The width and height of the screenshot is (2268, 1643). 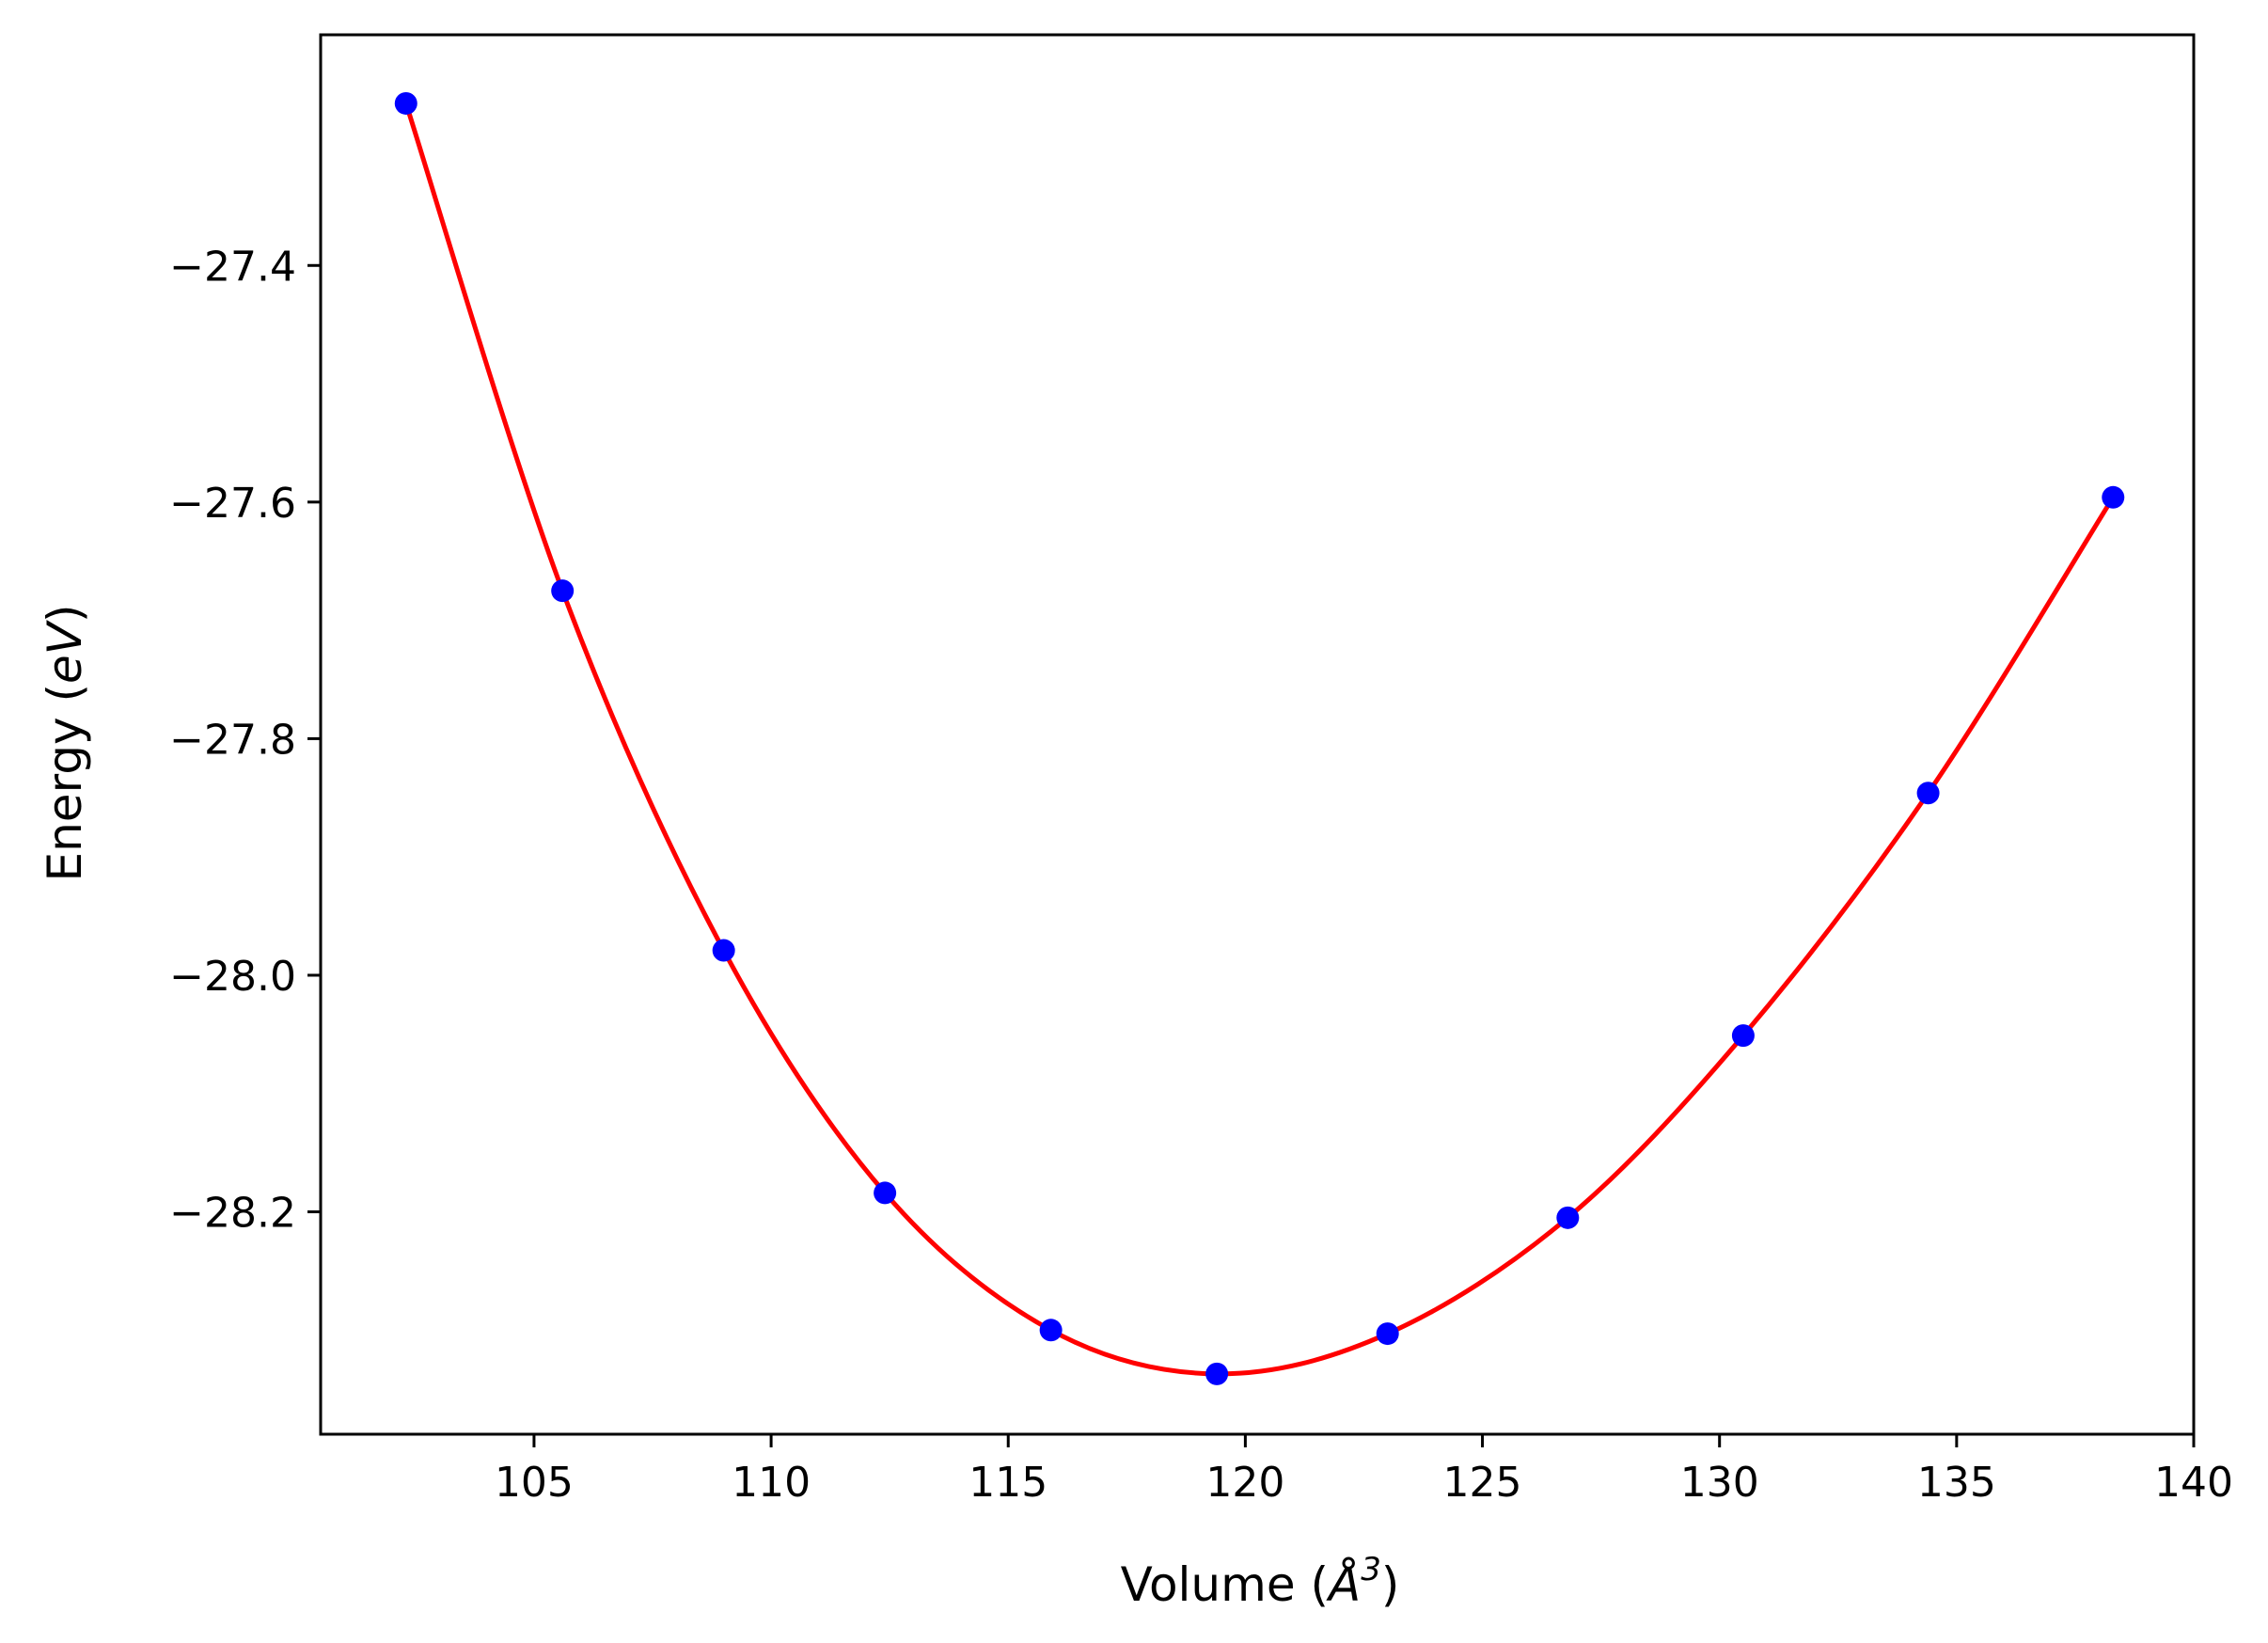 I want to click on y-tick-label: −28.0, so click(x=232, y=977).